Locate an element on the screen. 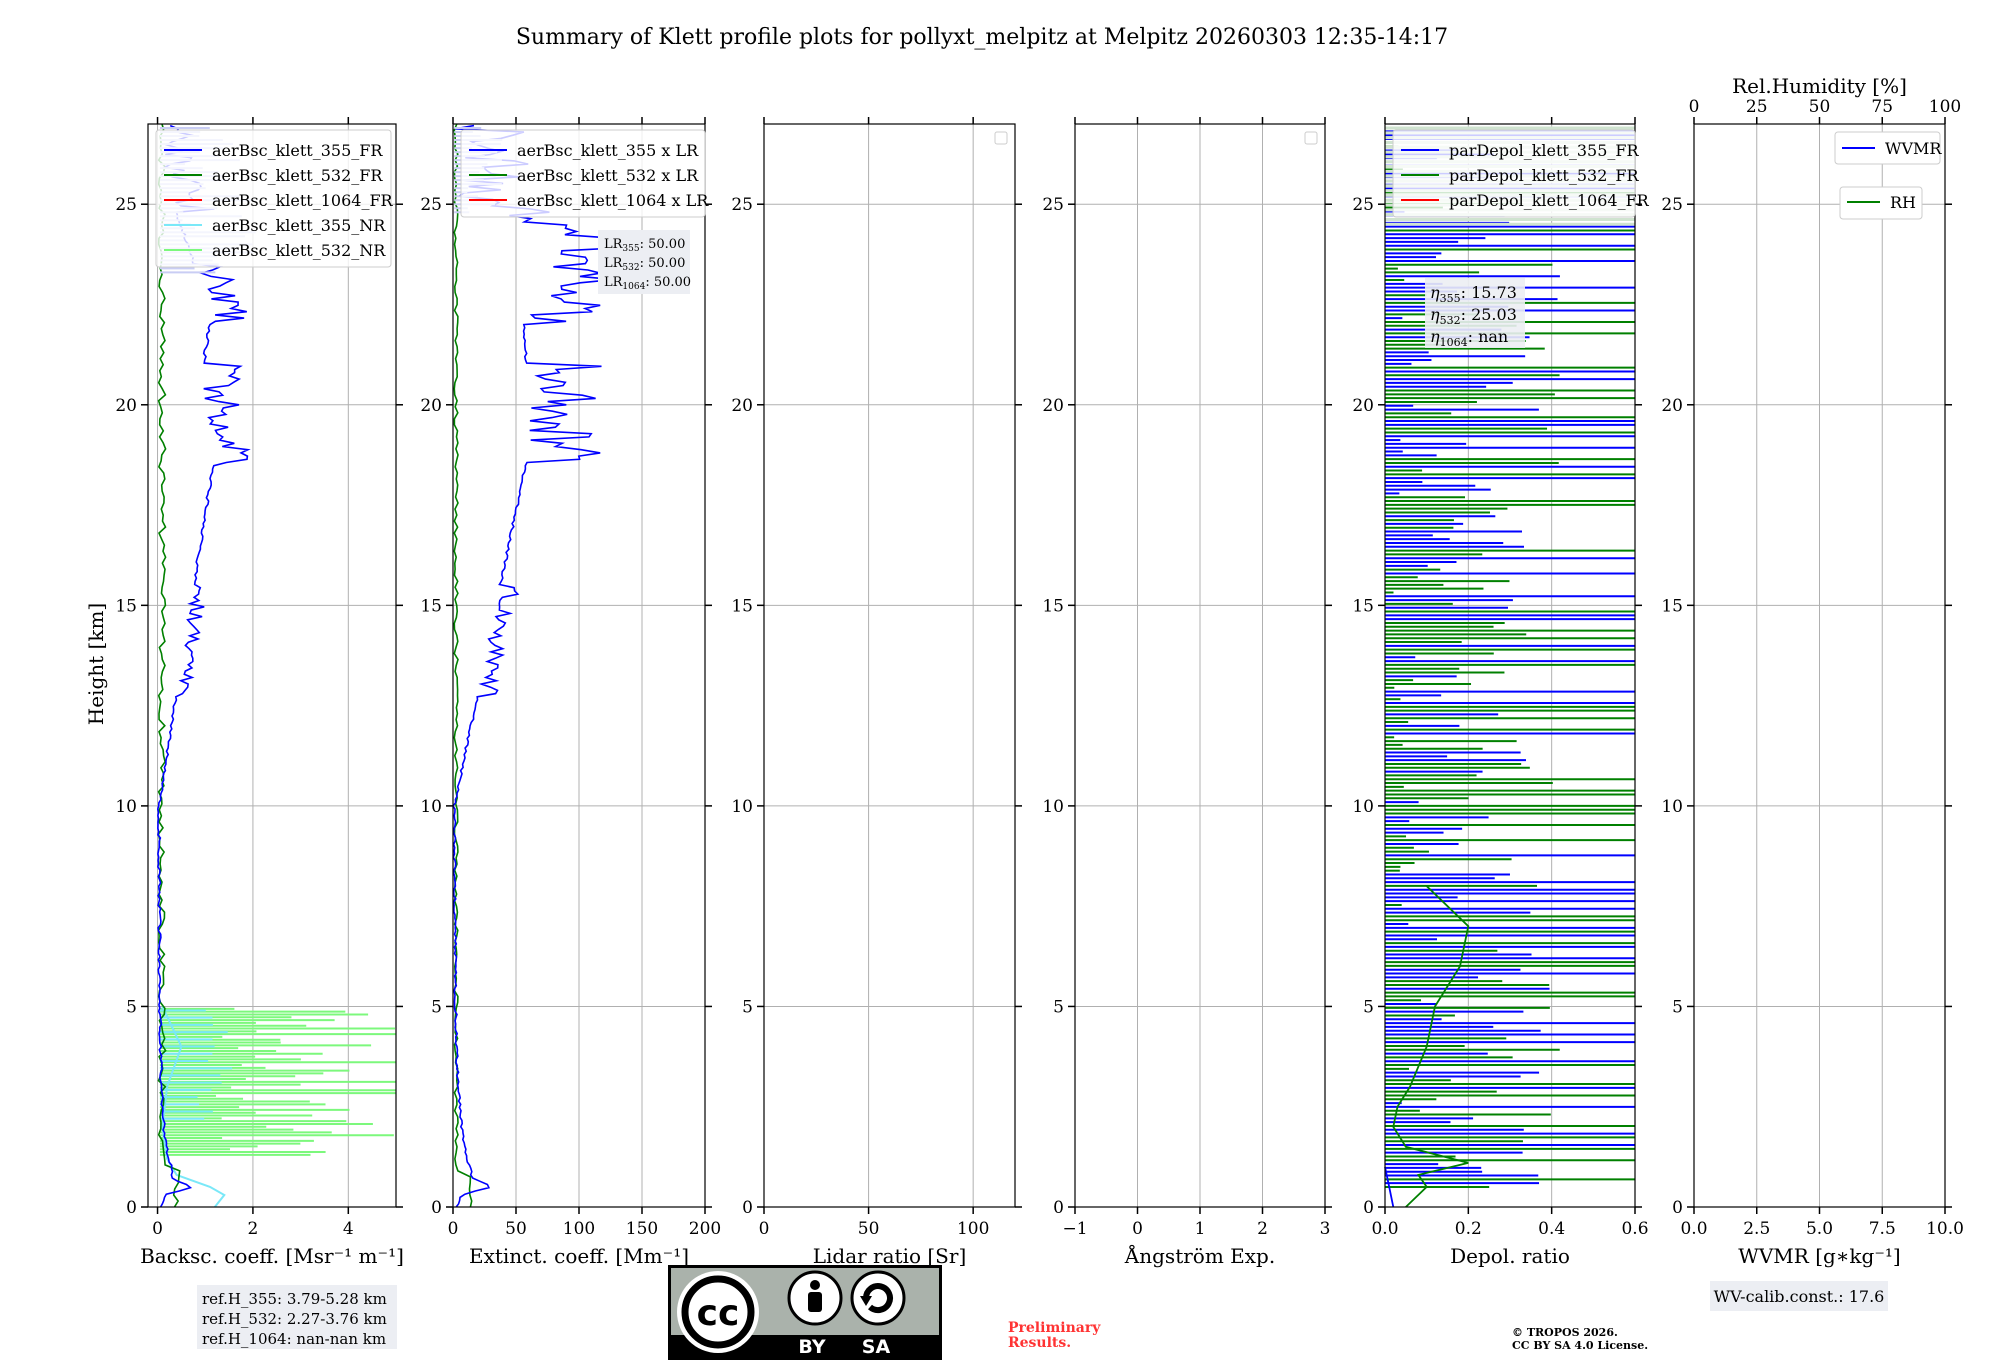 This screenshot has height=1360, width=2000. x-axis-label-lr: Lidar ratio [Sr] is located at coordinates (890, 1256).